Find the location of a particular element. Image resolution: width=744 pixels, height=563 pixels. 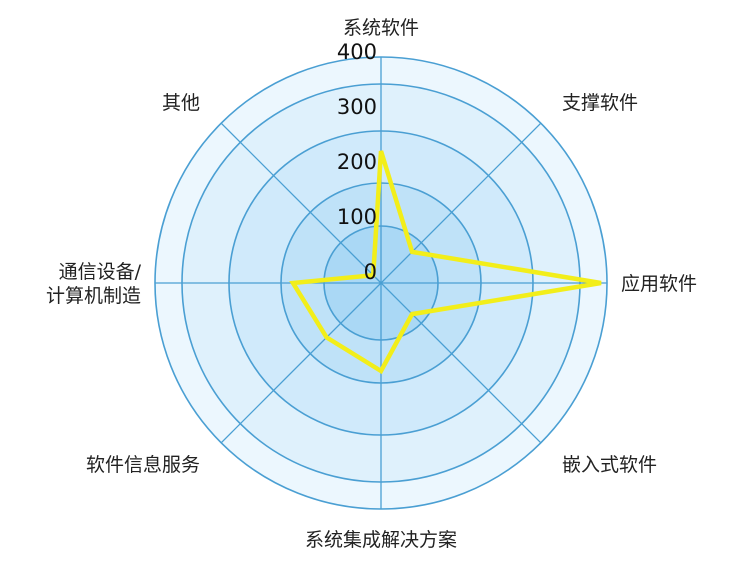

category-label-4: 嵌入式软件 is located at coordinates (609, 465).